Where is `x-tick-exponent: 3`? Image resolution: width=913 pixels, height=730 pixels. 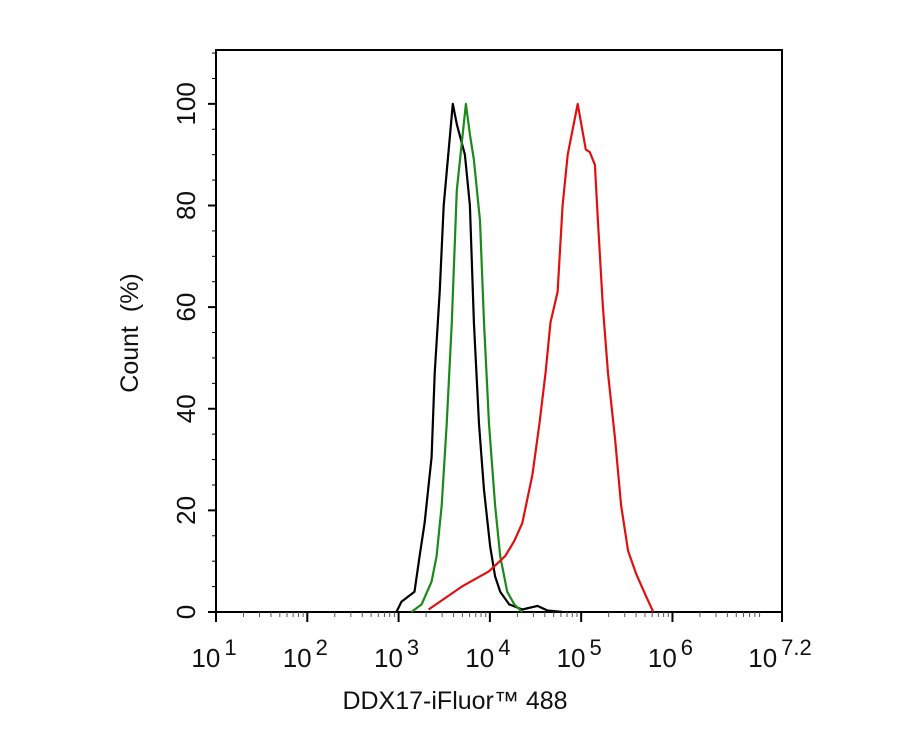 x-tick-exponent: 3 is located at coordinates (413, 647).